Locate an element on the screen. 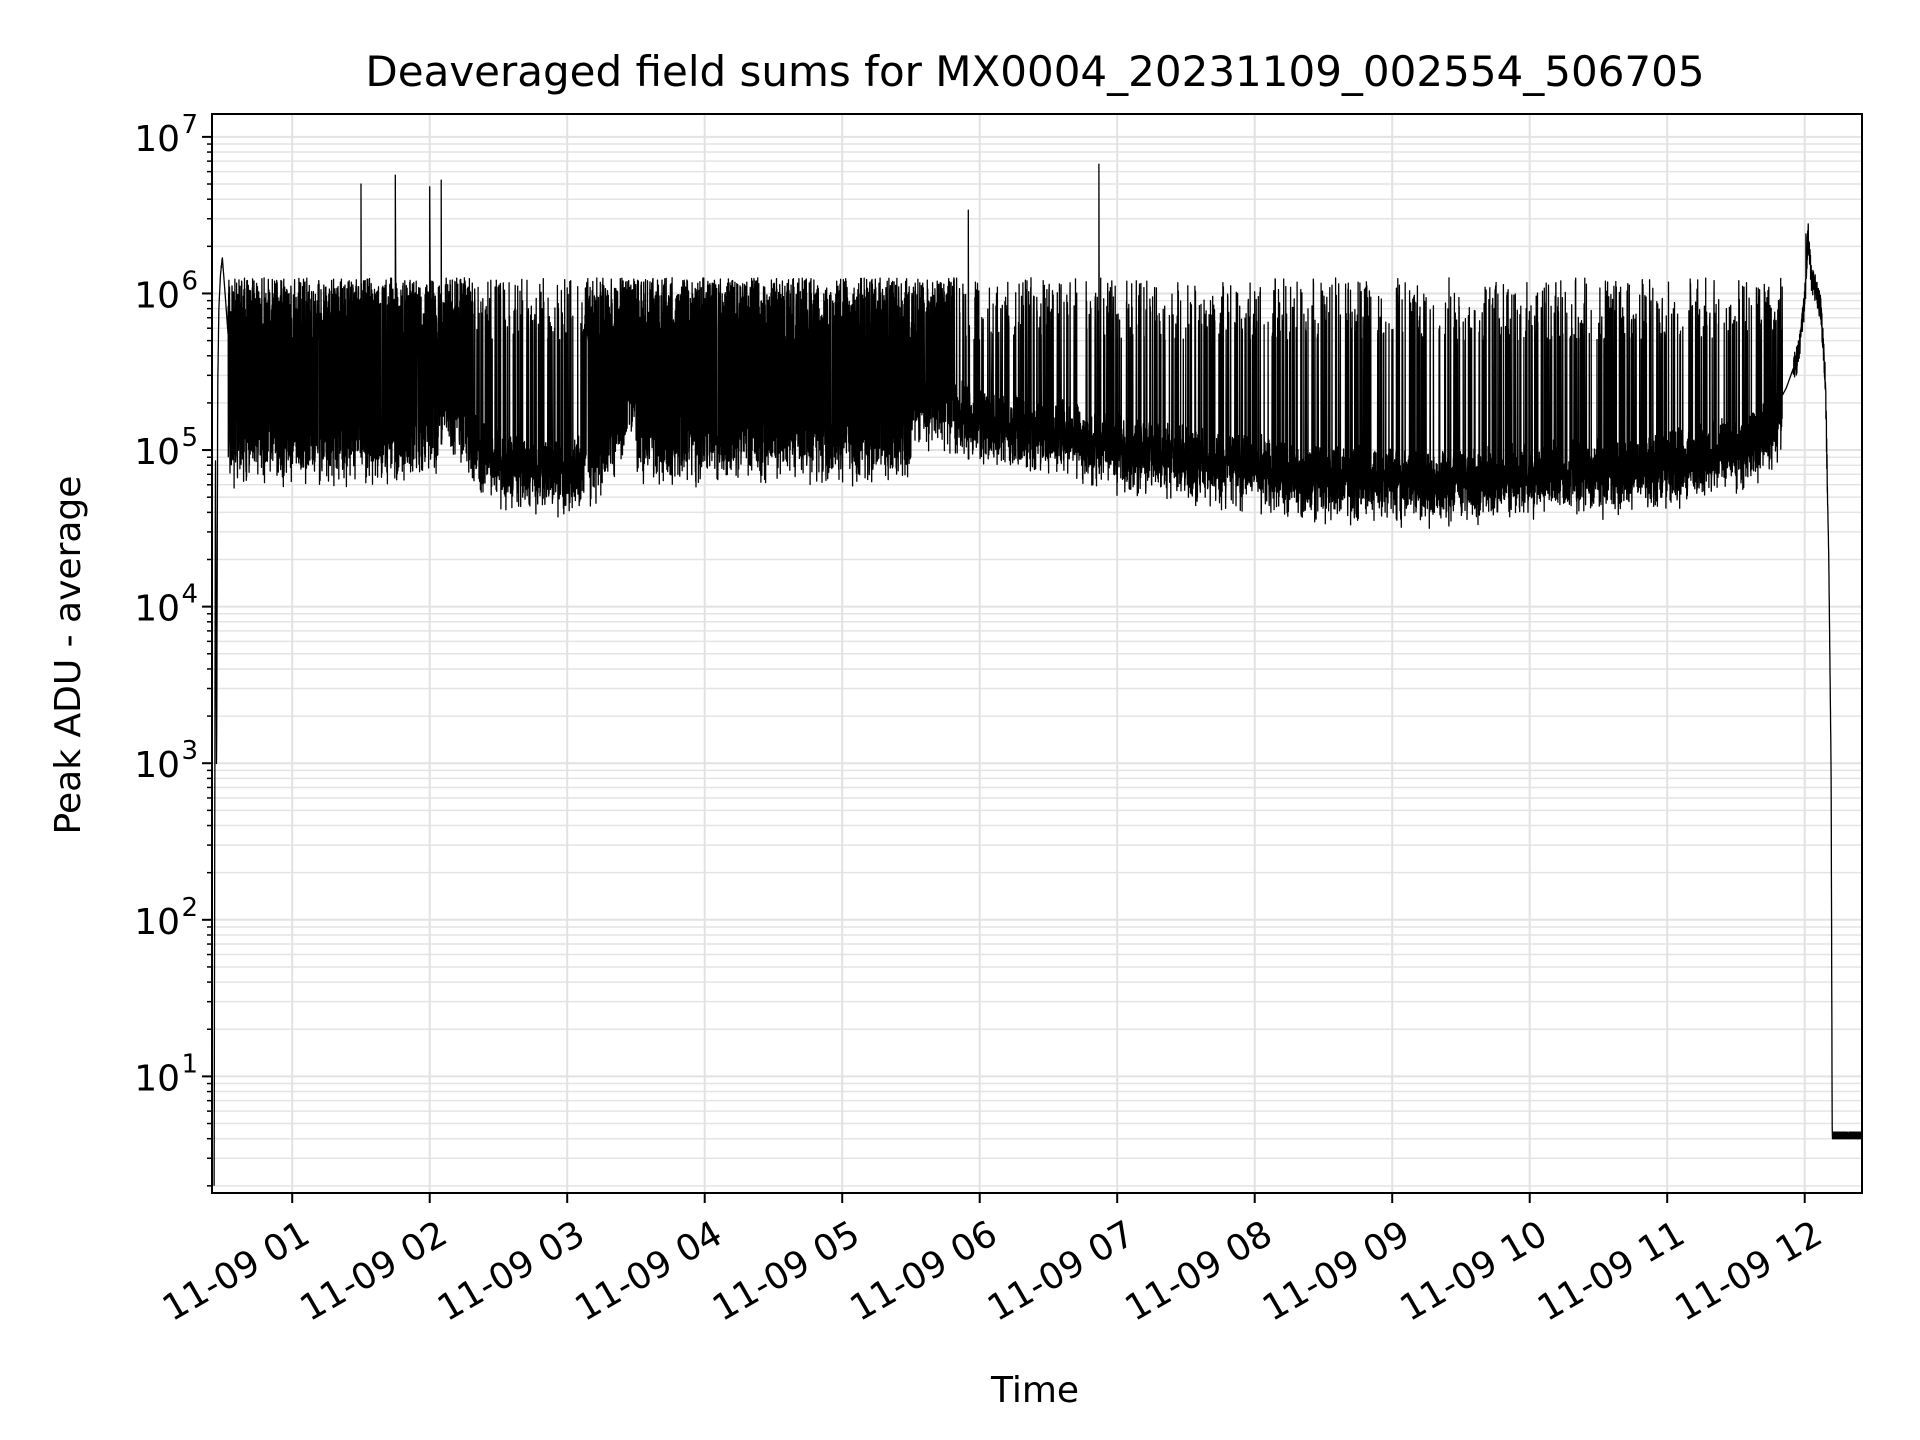 This screenshot has width=1920, height=1440. y-tick-exponent: 3 is located at coordinates (189, 751).